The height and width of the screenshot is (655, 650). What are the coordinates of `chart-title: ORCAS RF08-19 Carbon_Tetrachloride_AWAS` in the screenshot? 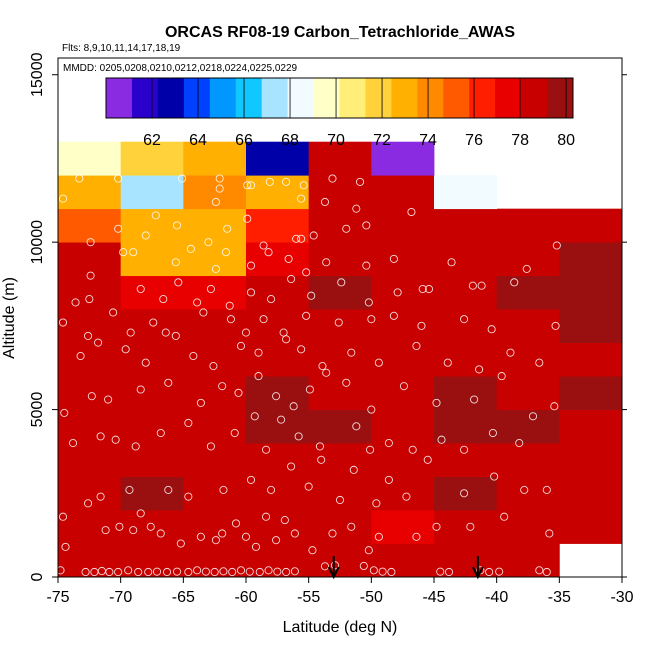 It's located at (340, 32).